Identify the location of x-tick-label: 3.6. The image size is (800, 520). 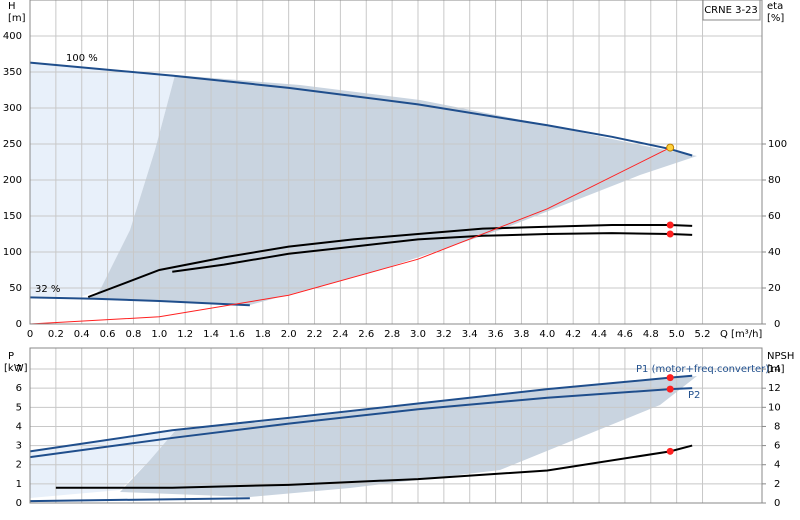
(496, 334).